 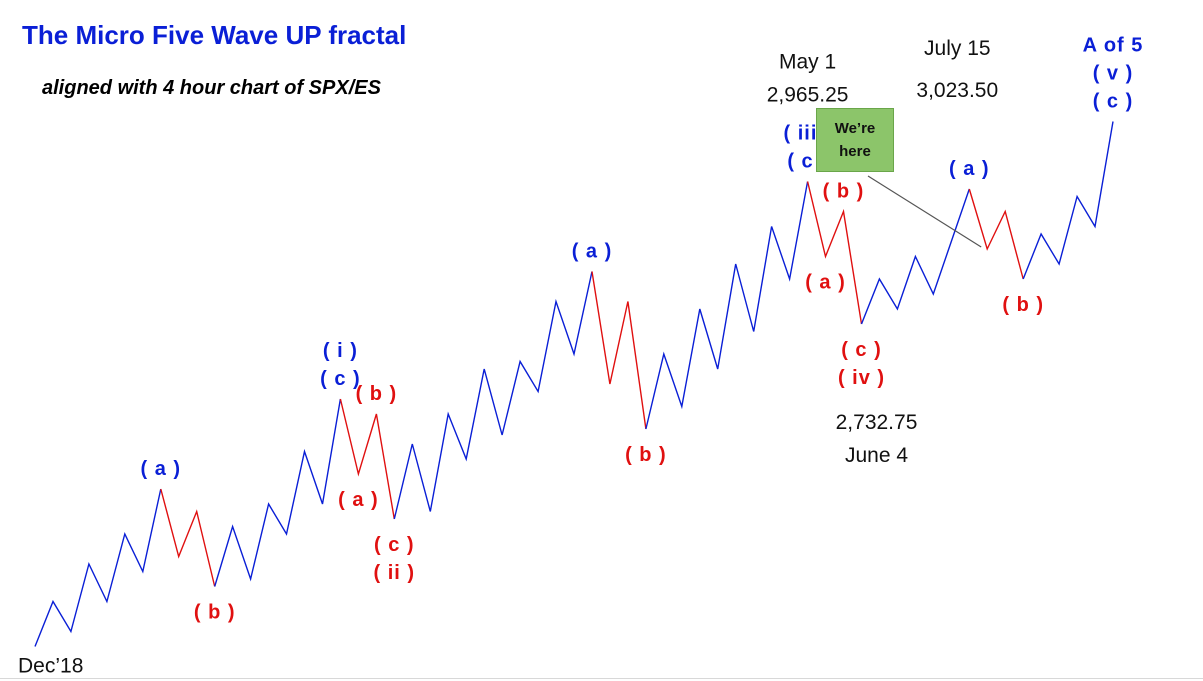 What do you see at coordinates (924, 211) in the screenshot?
I see `callout-pointer` at bounding box center [924, 211].